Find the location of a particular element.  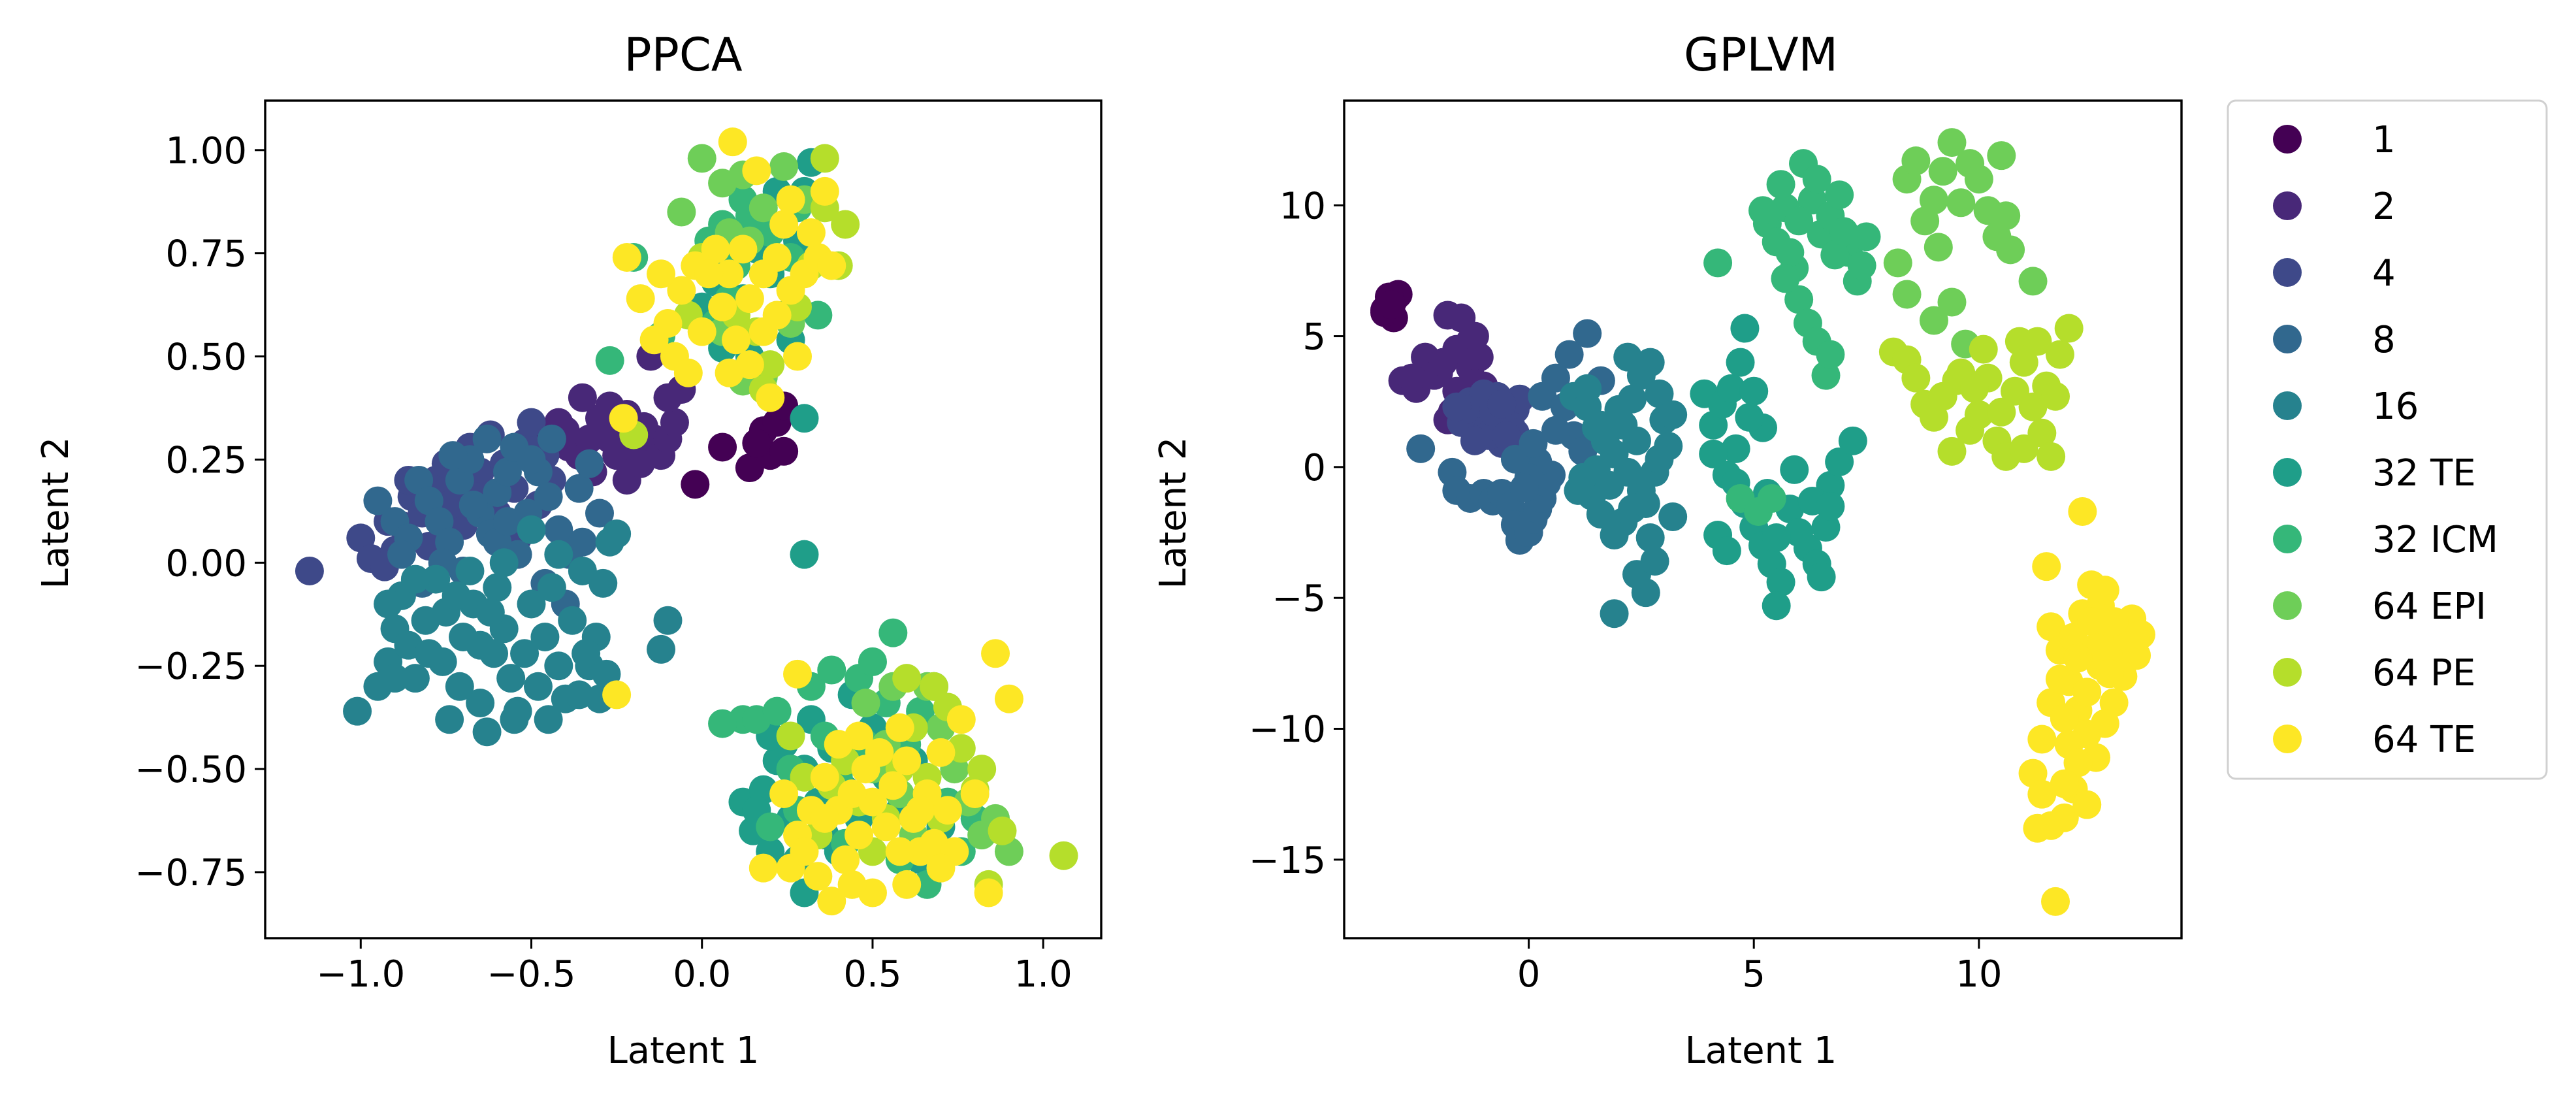

legend-label-16: 16 is located at coordinates (2395, 406).